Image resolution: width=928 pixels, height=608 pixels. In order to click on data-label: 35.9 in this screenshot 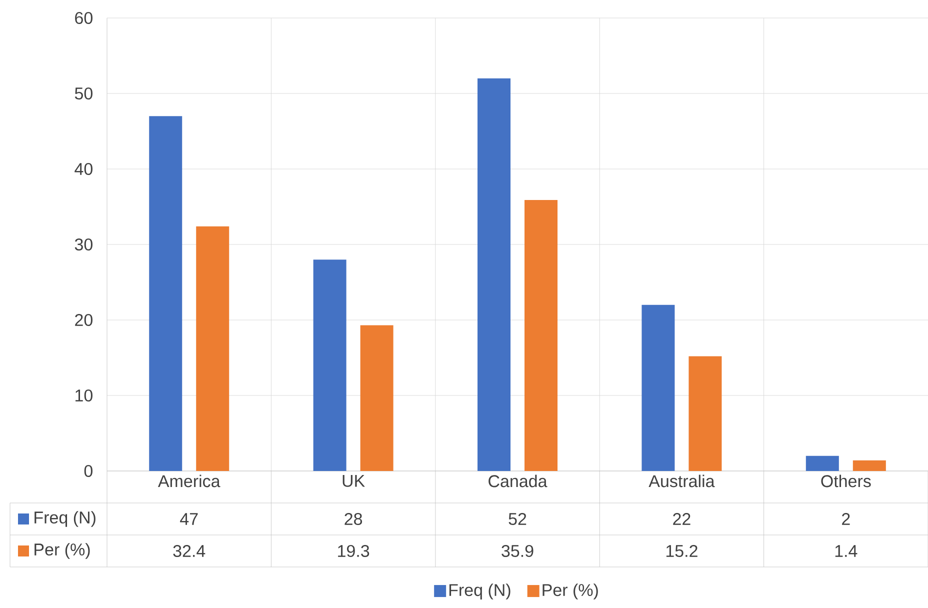, I will do `click(518, 551)`.